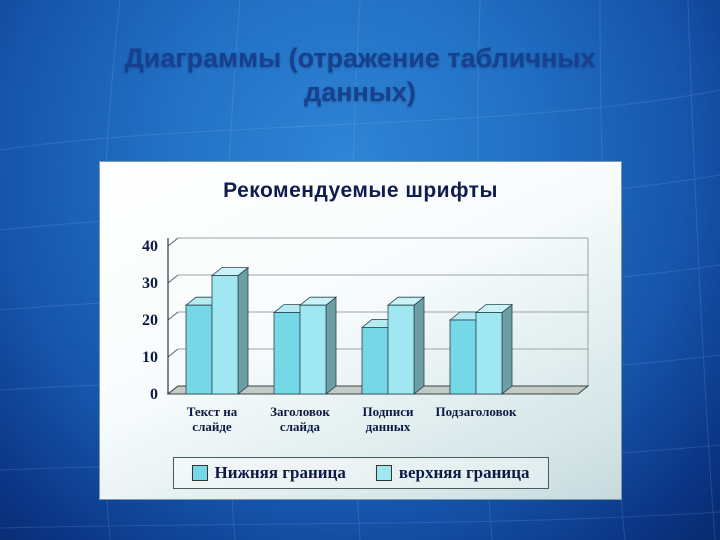 The height and width of the screenshot is (540, 720). What do you see at coordinates (300, 419) in the screenshot?
I see `category-label: Заголовок слайда` at bounding box center [300, 419].